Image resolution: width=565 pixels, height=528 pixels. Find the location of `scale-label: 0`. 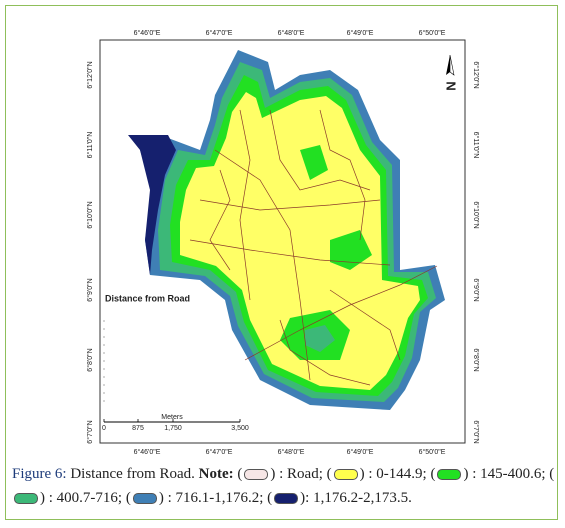

scale-label: 0 is located at coordinates (104, 428).